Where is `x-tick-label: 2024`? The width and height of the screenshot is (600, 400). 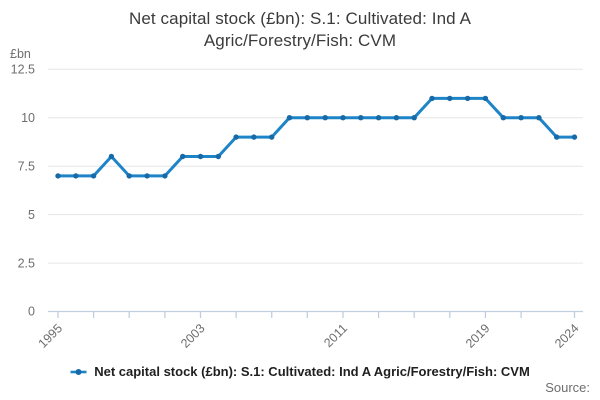 x-tick-label: 2024 is located at coordinates (567, 336).